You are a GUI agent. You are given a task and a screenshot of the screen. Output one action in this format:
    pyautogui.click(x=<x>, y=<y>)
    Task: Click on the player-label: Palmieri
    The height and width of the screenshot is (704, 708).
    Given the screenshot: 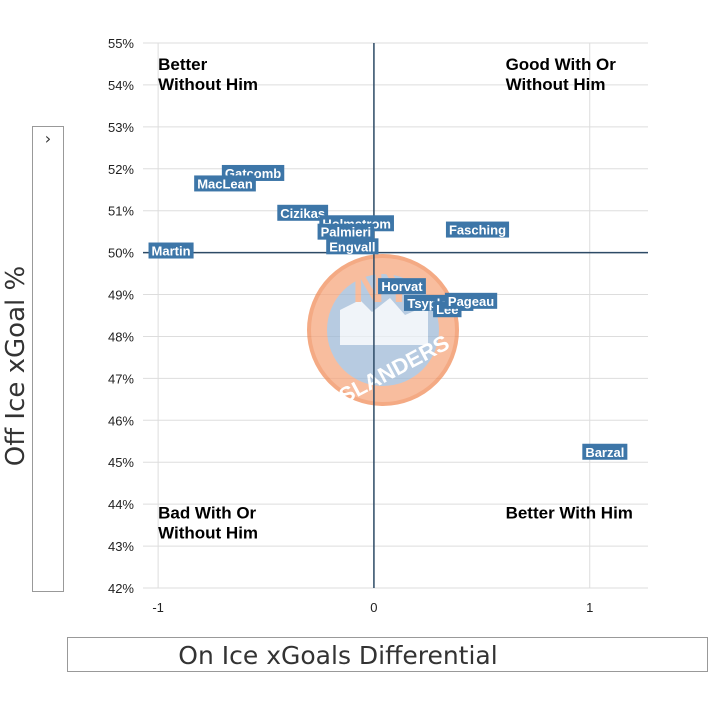 What is the action you would take?
    pyautogui.click(x=346, y=232)
    